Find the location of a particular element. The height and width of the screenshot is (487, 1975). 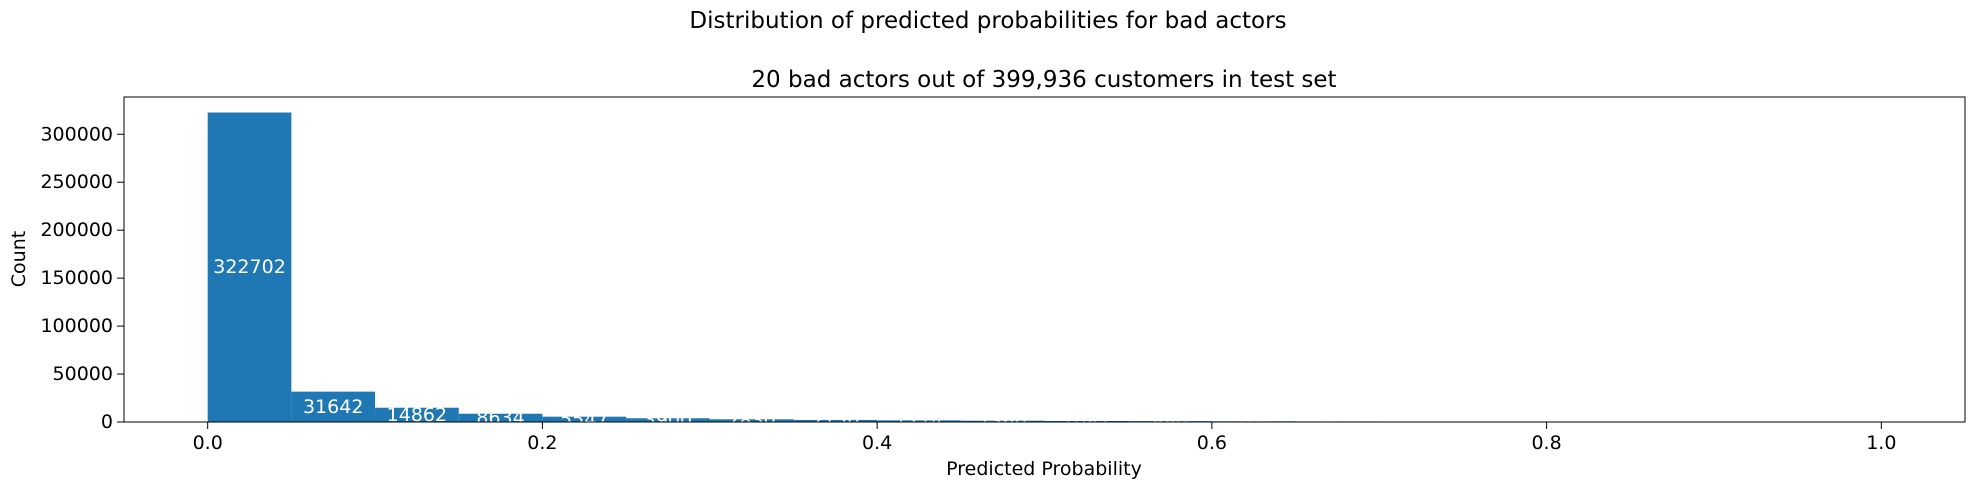

bar-value-label: 322702 is located at coordinates (249, 267).